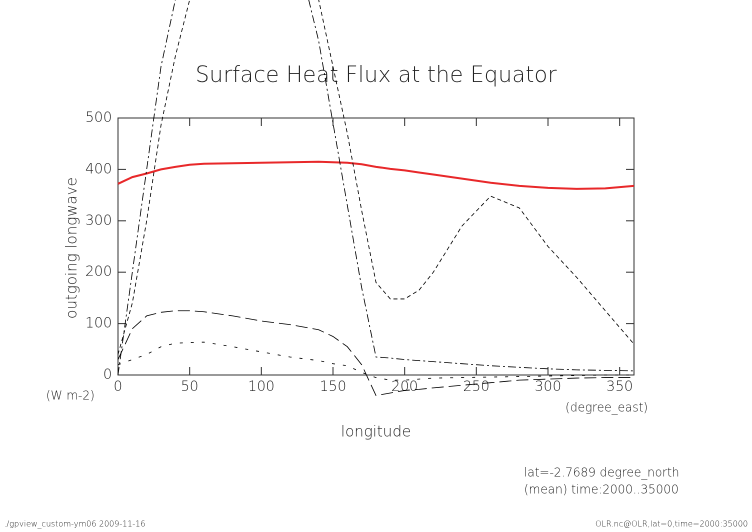  What do you see at coordinates (333, 387) in the screenshot?
I see `x-tick-label: 150` at bounding box center [333, 387].